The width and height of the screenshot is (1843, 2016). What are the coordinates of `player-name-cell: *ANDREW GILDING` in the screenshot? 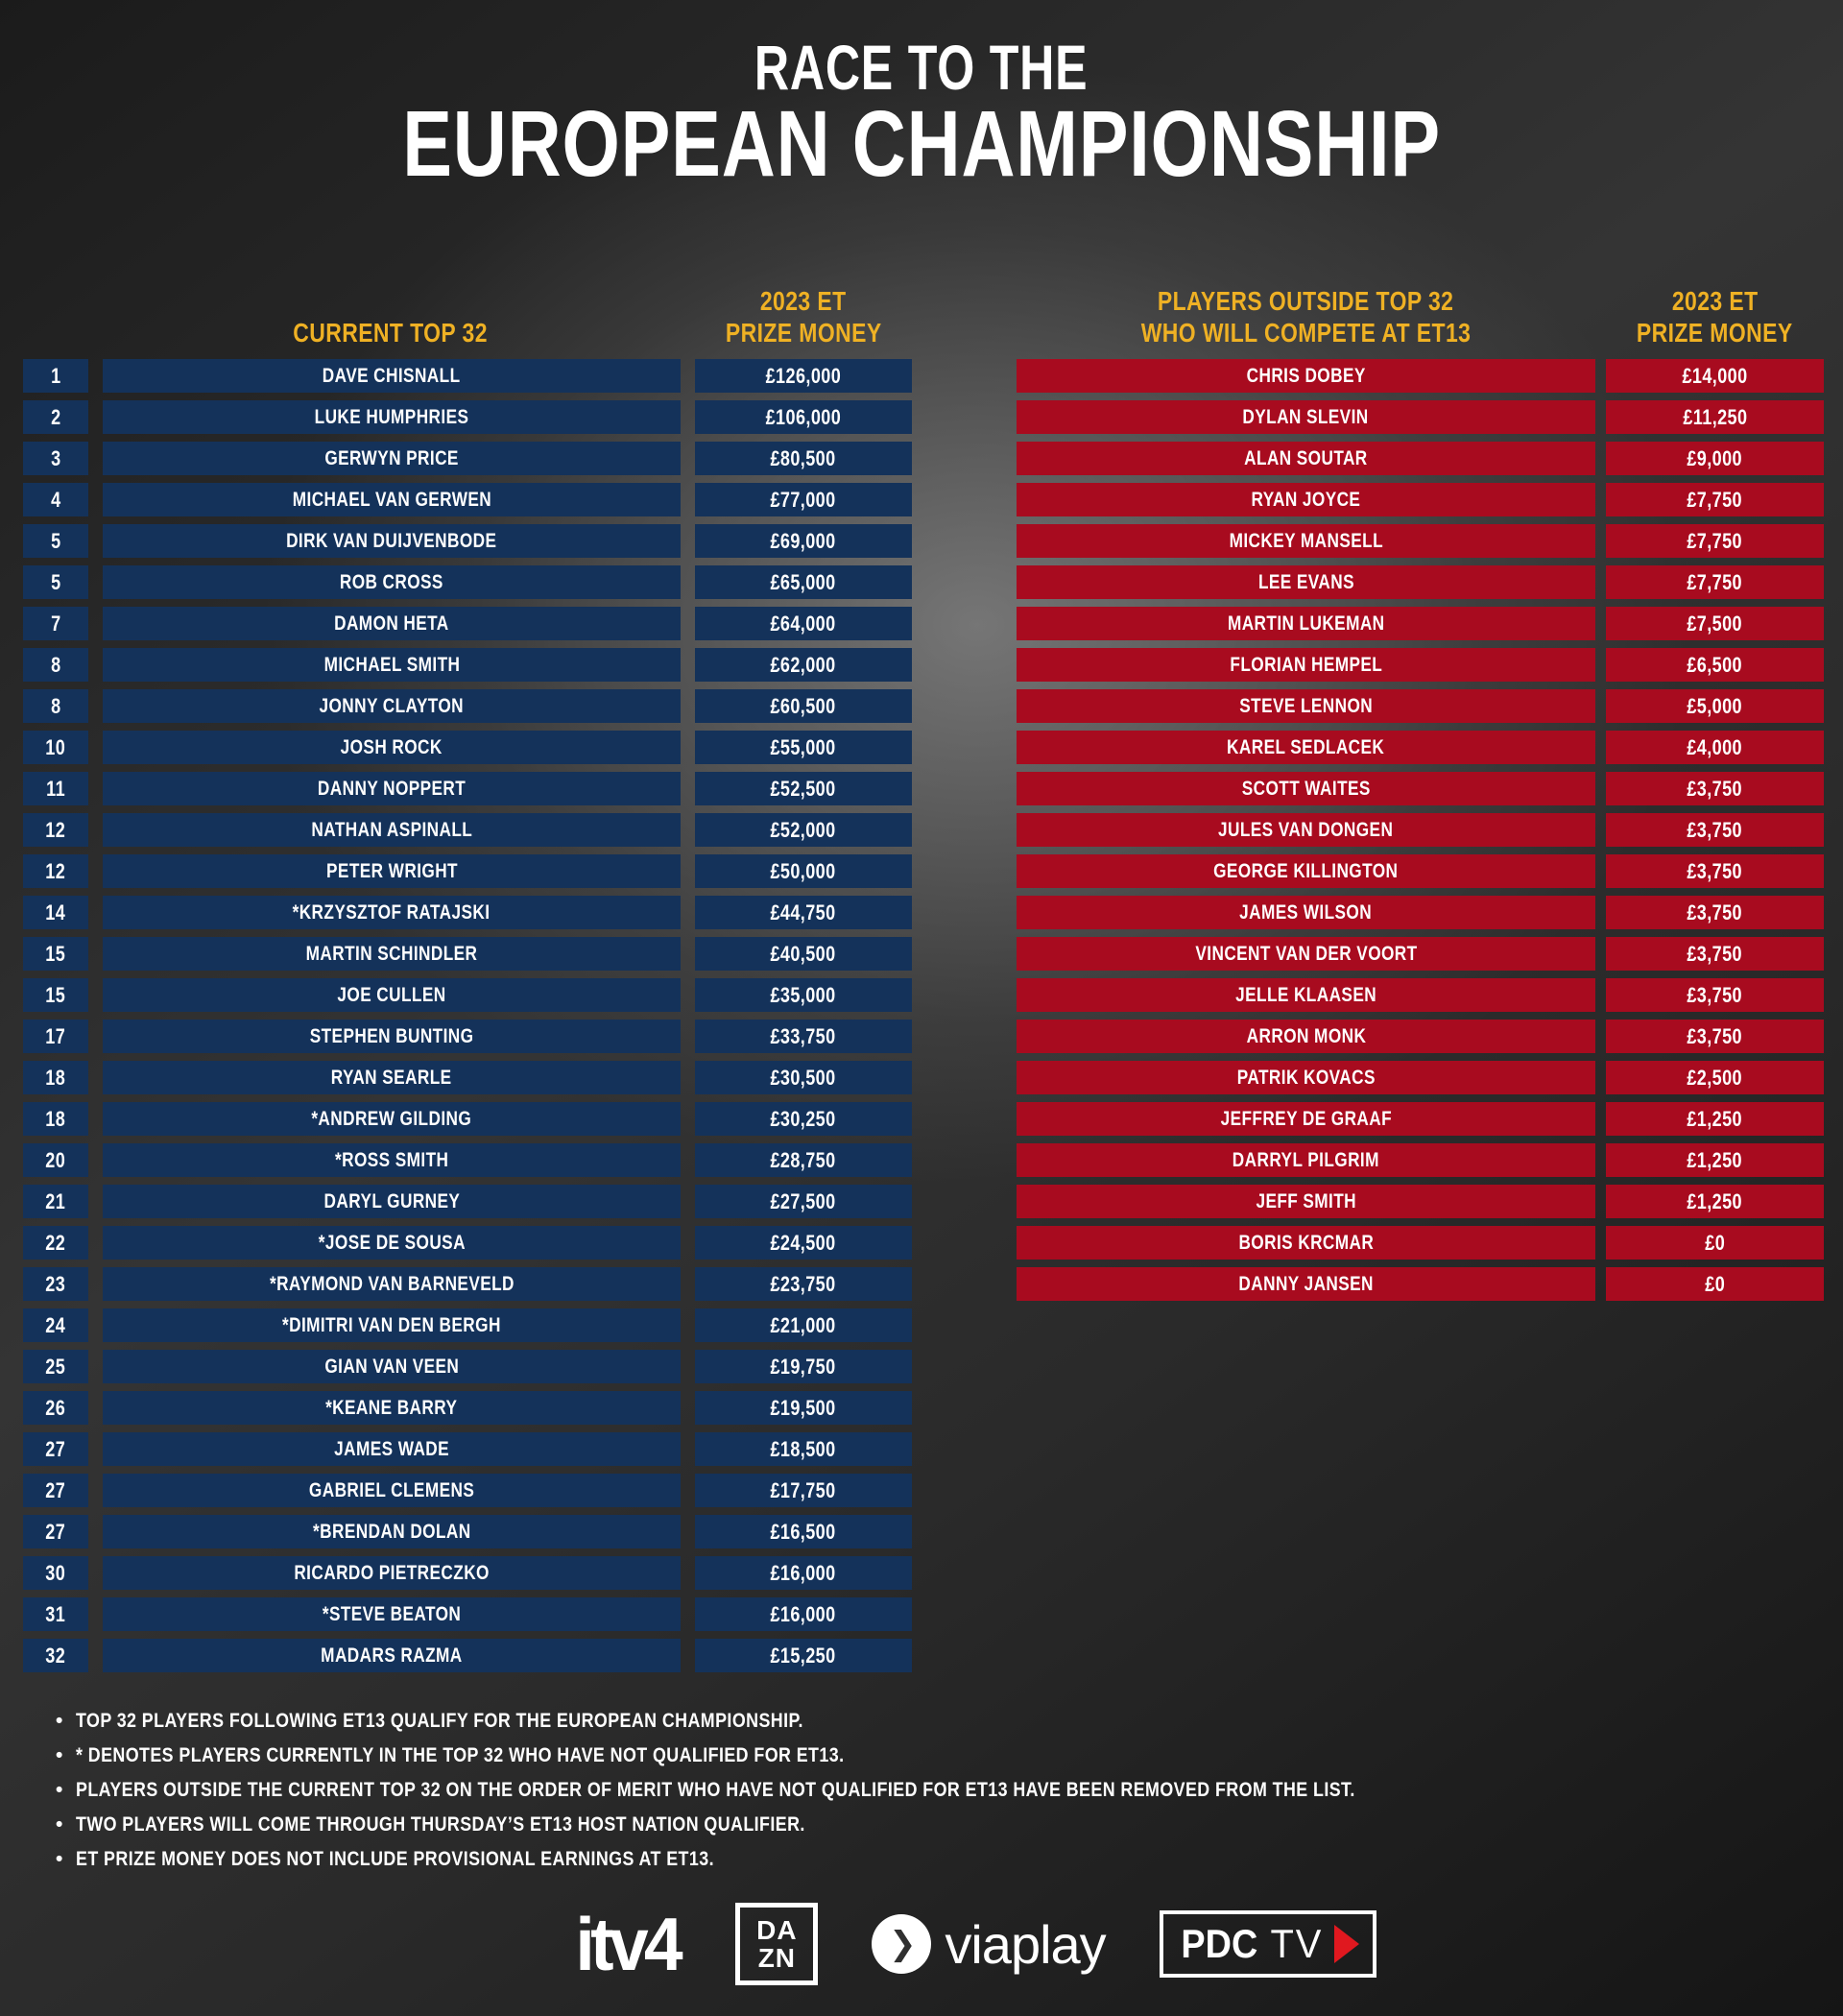 It's located at (392, 1119).